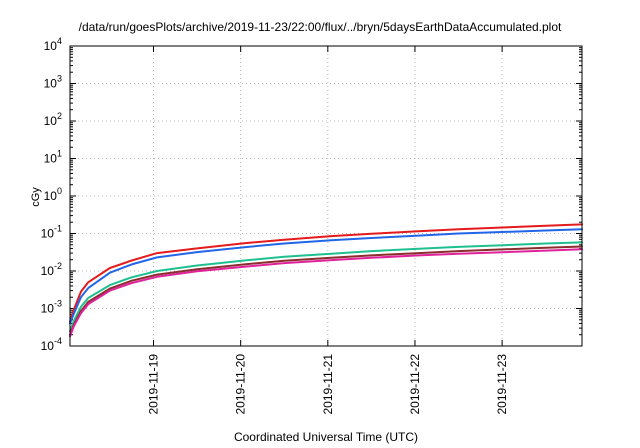 The width and height of the screenshot is (640, 448). Describe the element at coordinates (154, 384) in the screenshot. I see `x-tick-label: 2019-11-19` at that location.